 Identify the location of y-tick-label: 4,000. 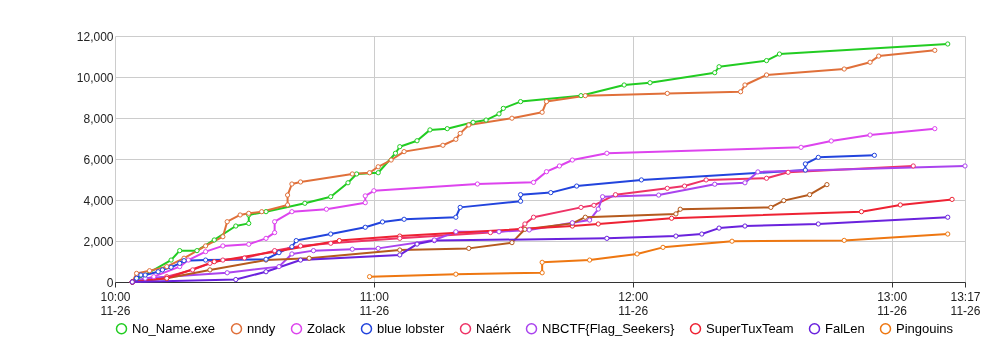
(98, 200).